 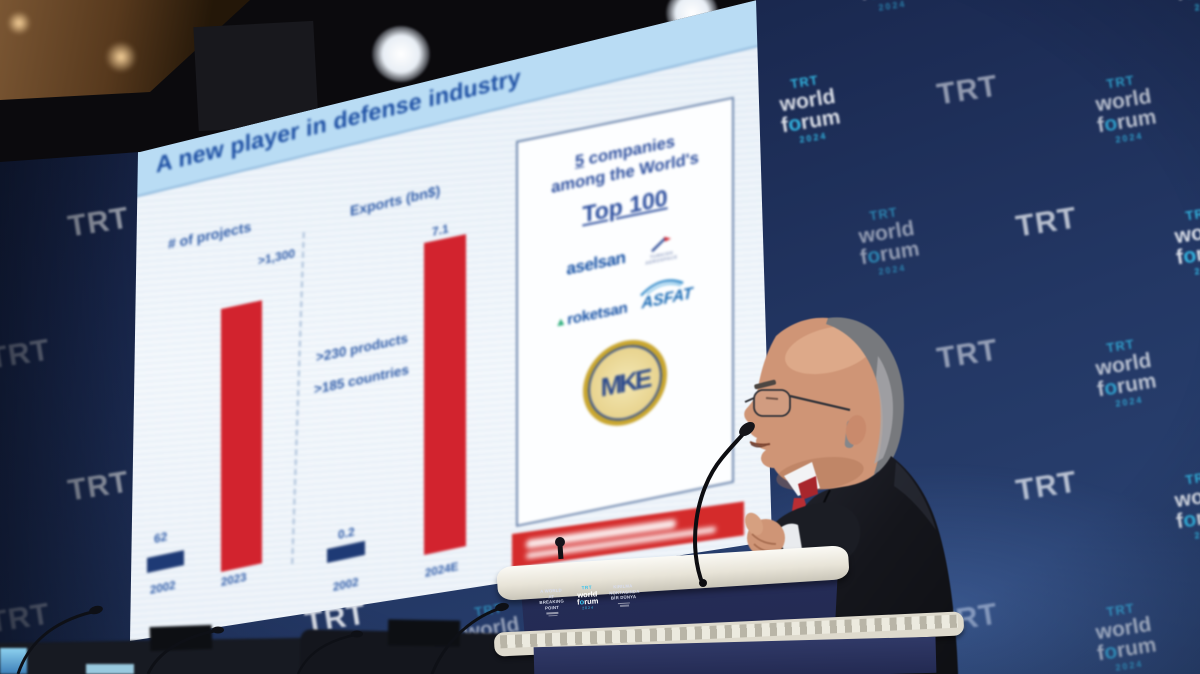 What do you see at coordinates (754, 524) in the screenshot?
I see `speaker-thumb` at bounding box center [754, 524].